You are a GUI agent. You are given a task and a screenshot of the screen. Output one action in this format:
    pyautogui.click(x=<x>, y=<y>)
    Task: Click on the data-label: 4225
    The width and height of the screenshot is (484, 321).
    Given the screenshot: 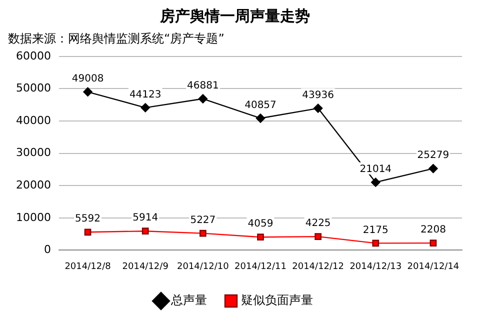 What is the action you would take?
    pyautogui.click(x=318, y=224)
    